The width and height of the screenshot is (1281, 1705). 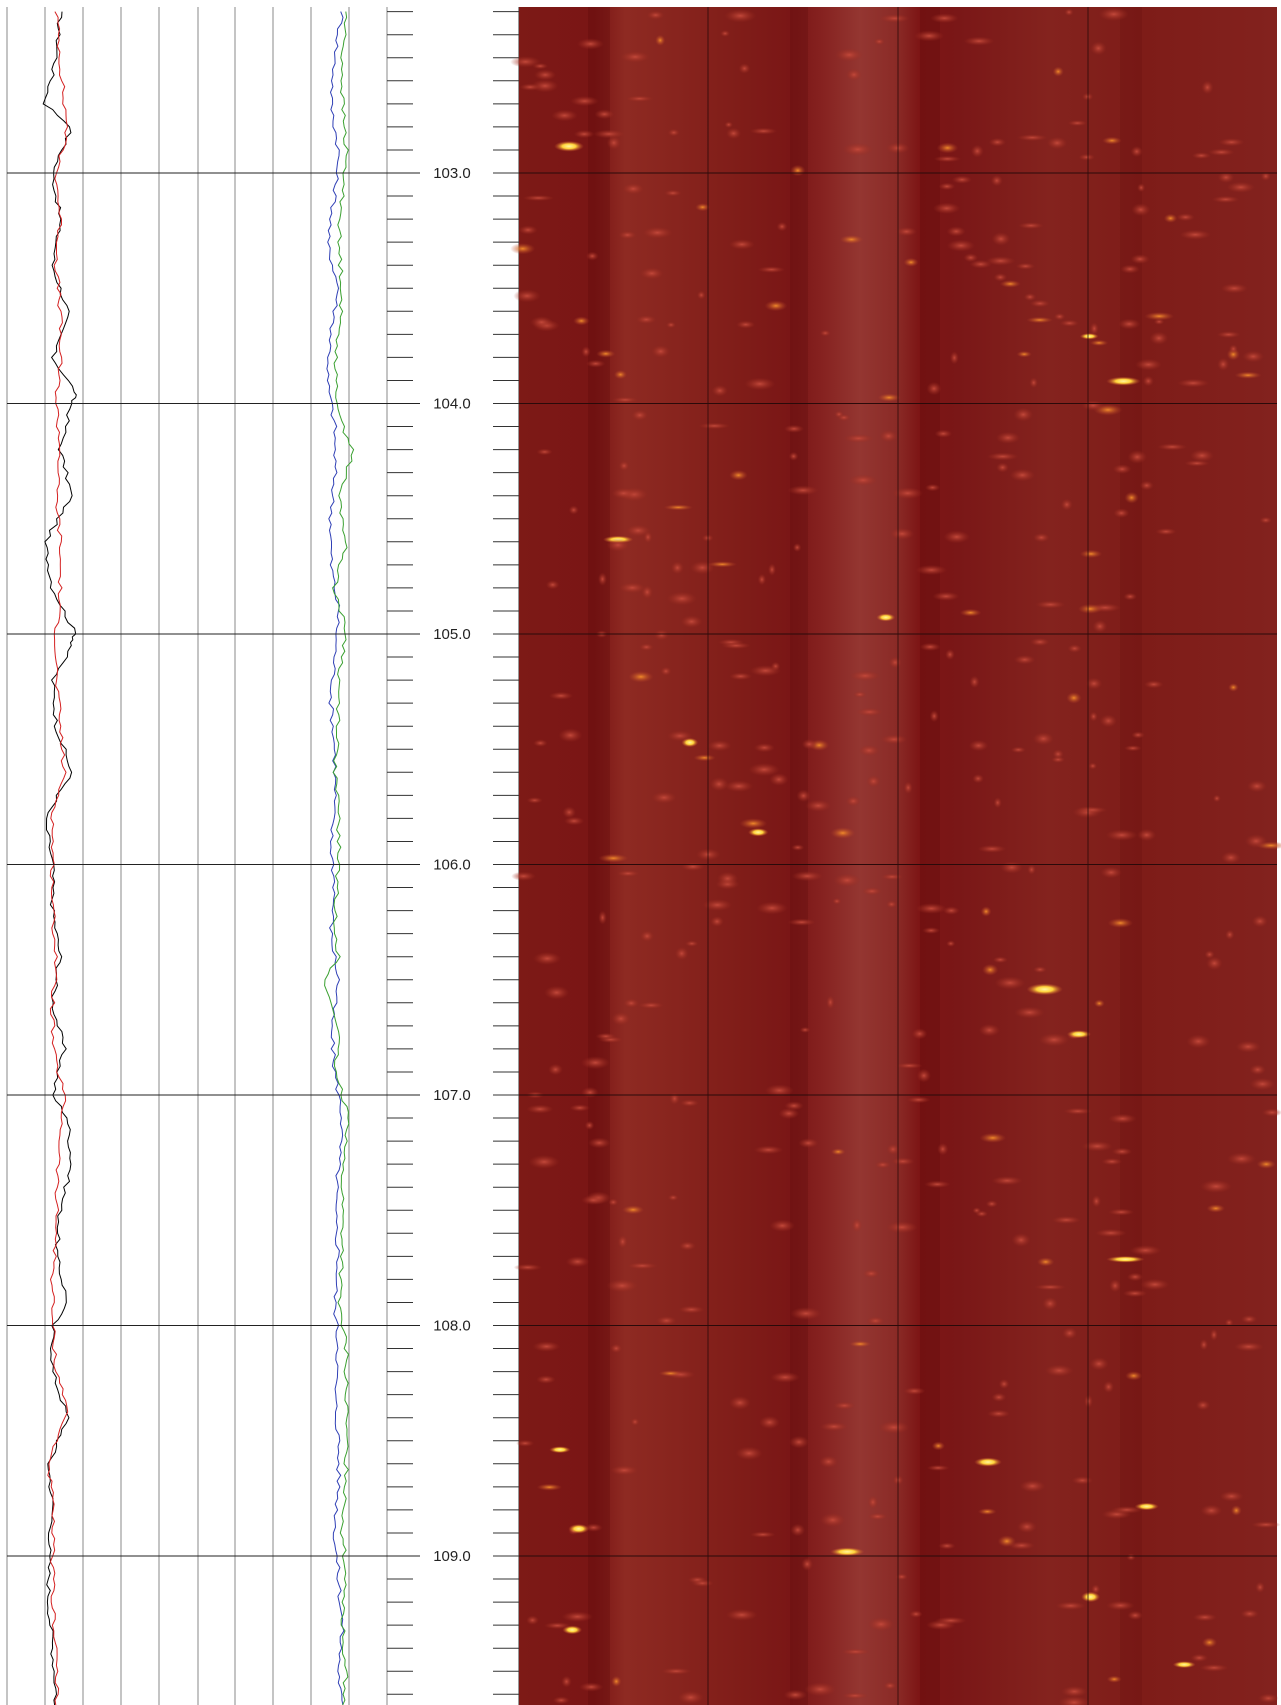 I want to click on depth-track: 103.0 104.0 105.0 106.0 107.0 108.0 109.0, so click(x=453, y=856).